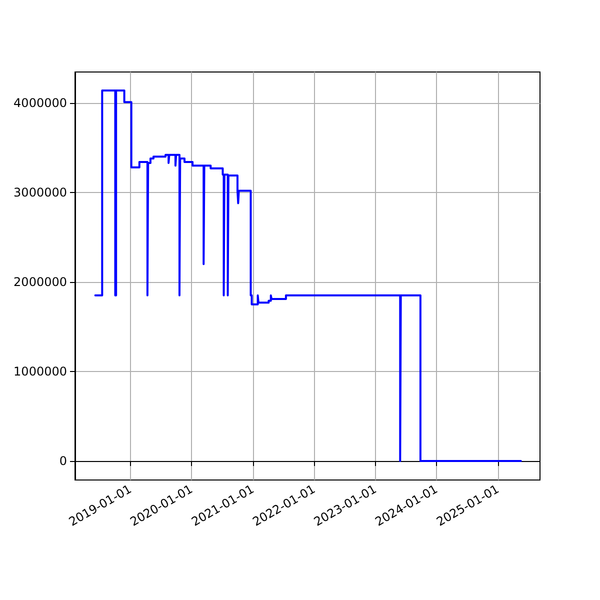 Image resolution: width=600 pixels, height=600 pixels. Describe the element at coordinates (40, 371) in the screenshot. I see `y-tick-label: 1000000` at that location.